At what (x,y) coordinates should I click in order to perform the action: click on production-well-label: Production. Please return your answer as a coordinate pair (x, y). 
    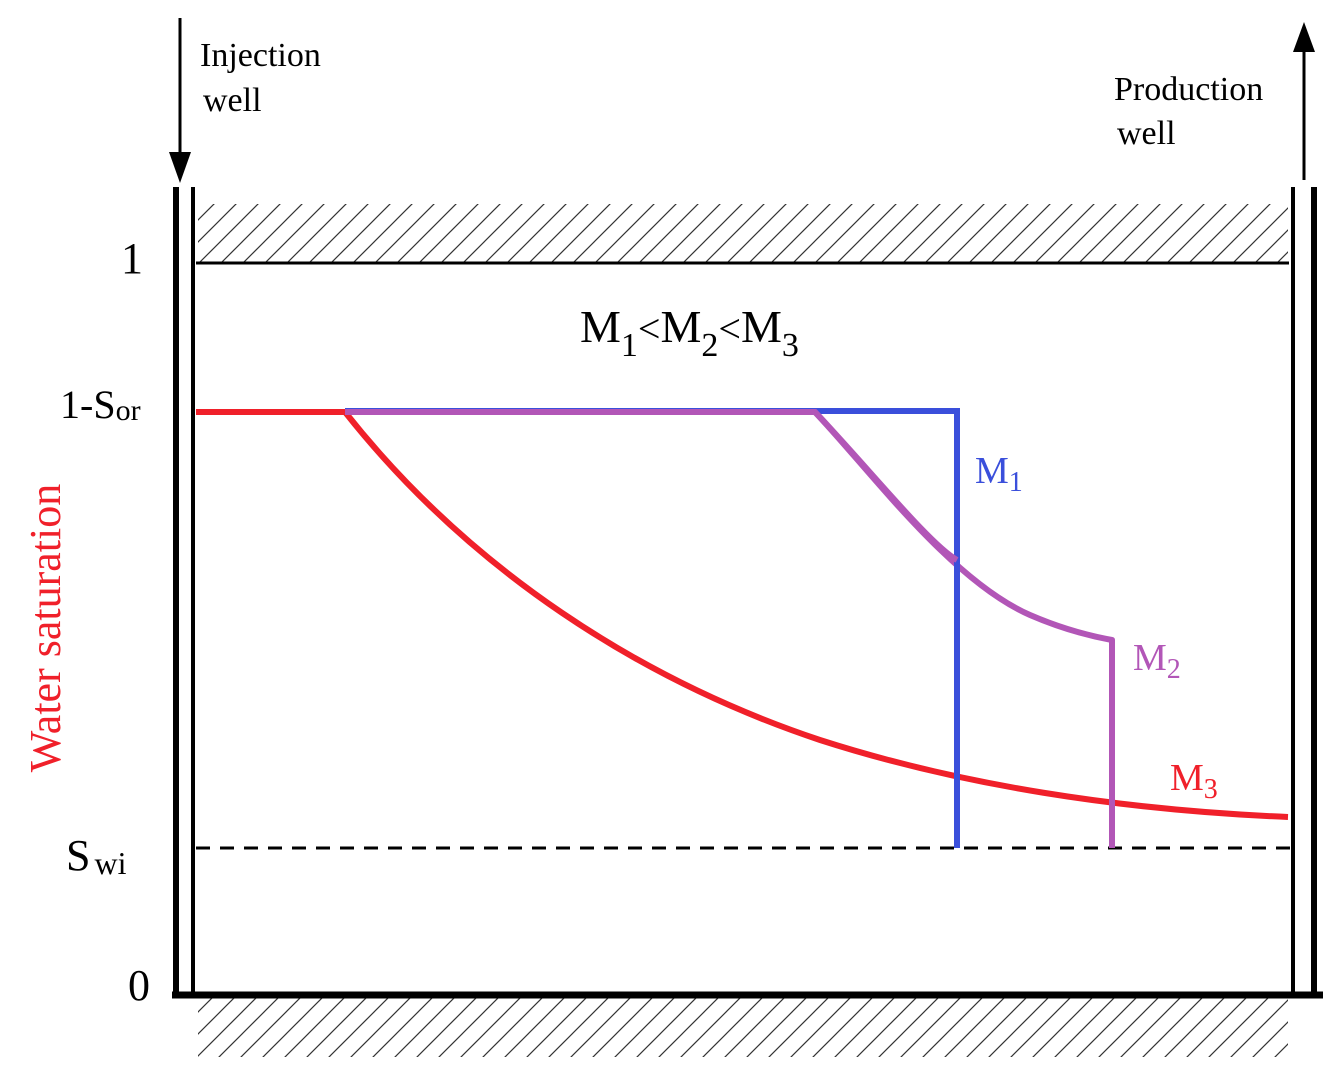
    Looking at the image, I should click on (1188, 89).